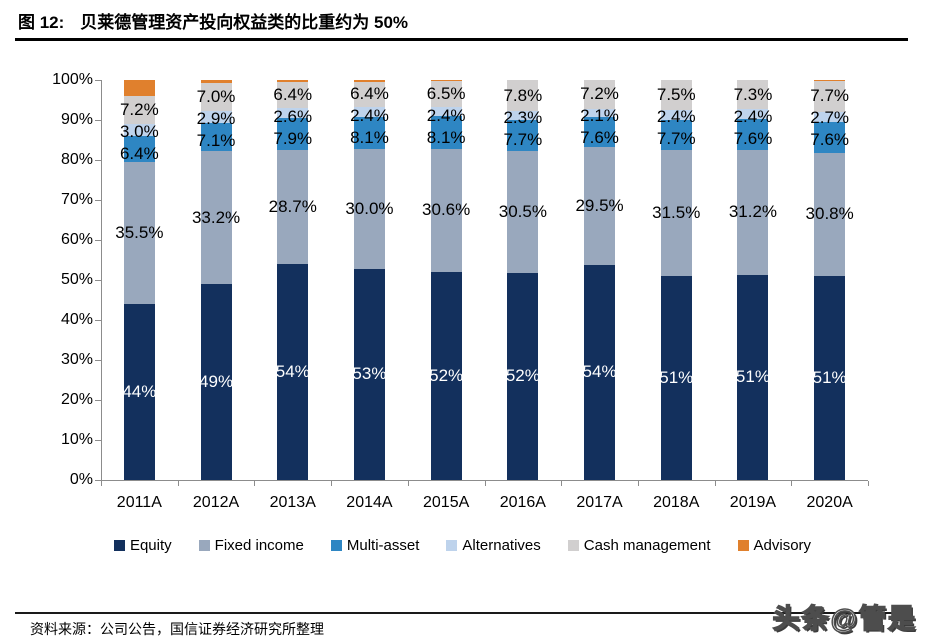 This screenshot has width=925, height=643. I want to click on x-axis-line, so click(484, 480).